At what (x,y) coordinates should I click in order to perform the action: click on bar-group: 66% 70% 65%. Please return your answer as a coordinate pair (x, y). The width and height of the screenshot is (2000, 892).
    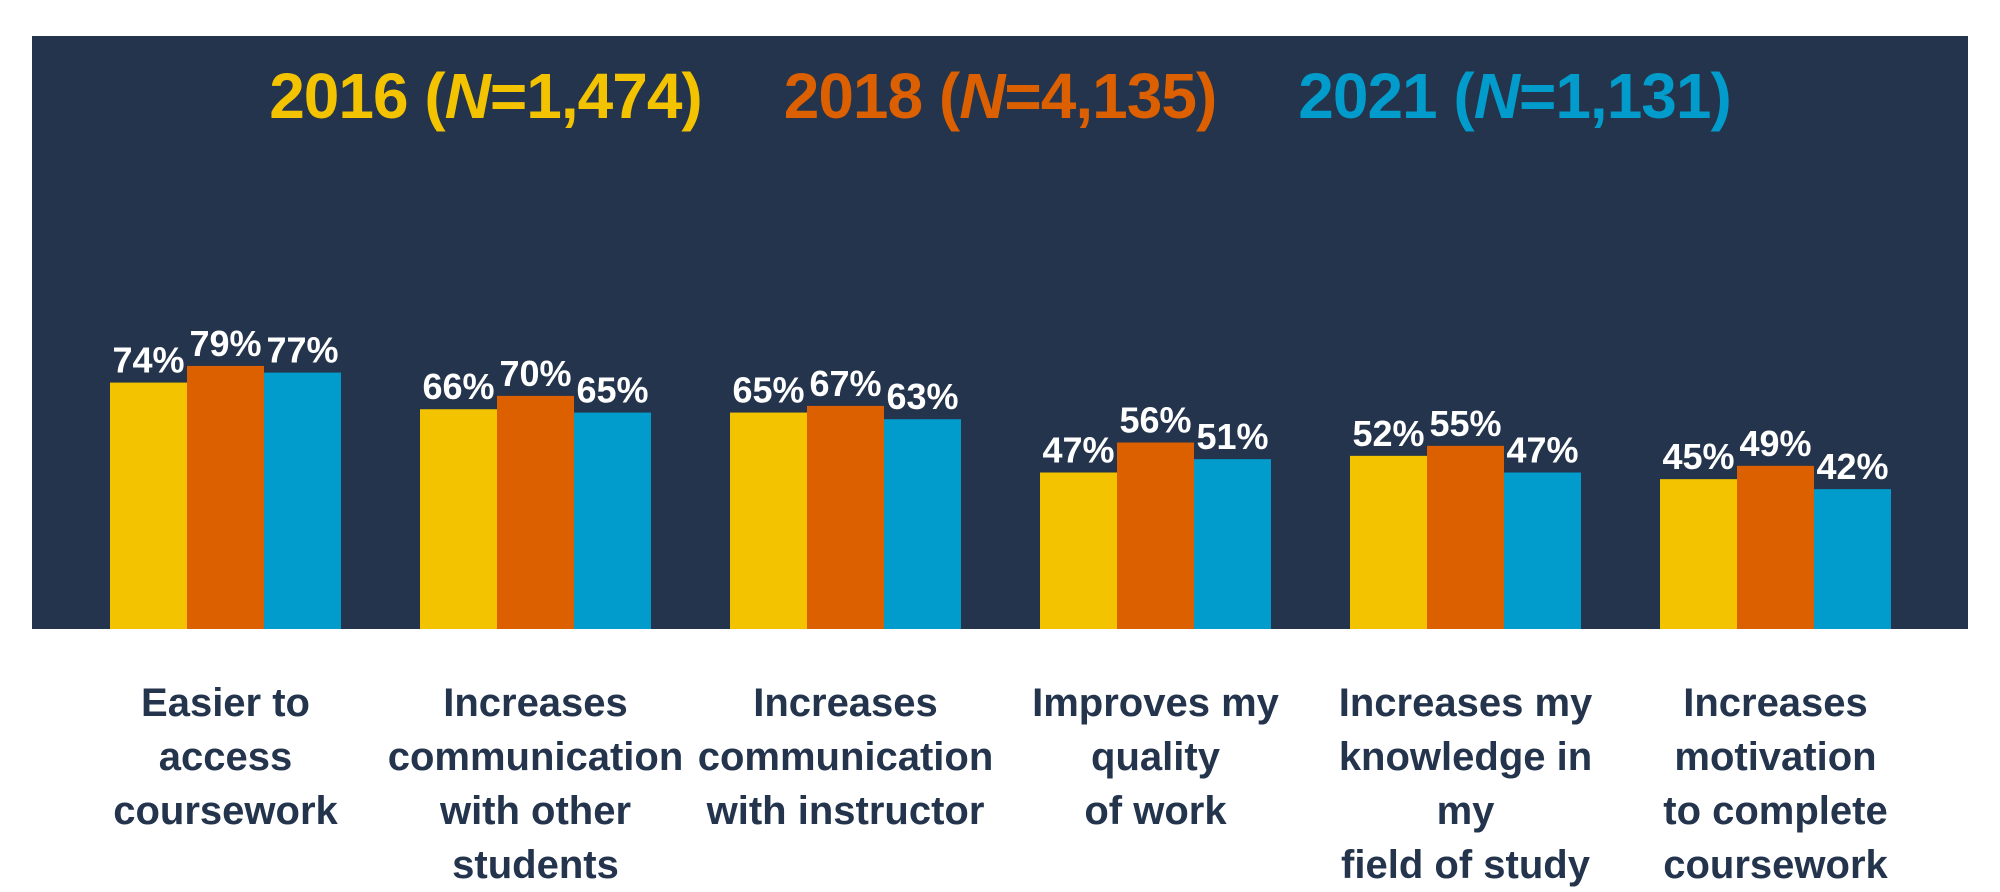
    Looking at the image, I should click on (535, 491).